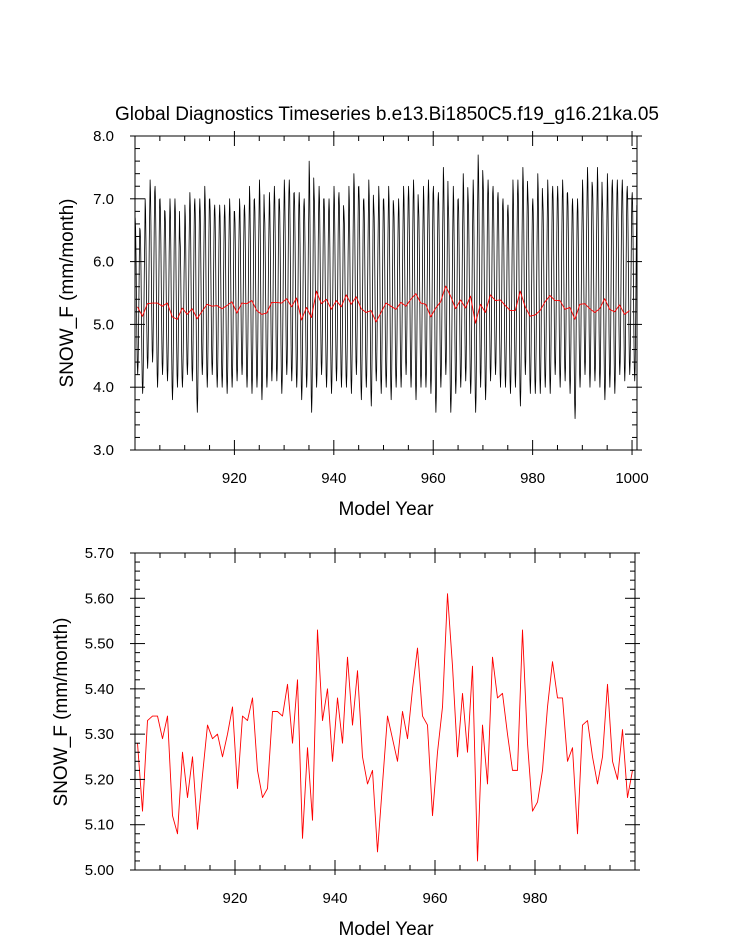 This screenshot has width=733, height=945. Describe the element at coordinates (333, 478) in the screenshot. I see `top-xtick-label: 940` at that location.